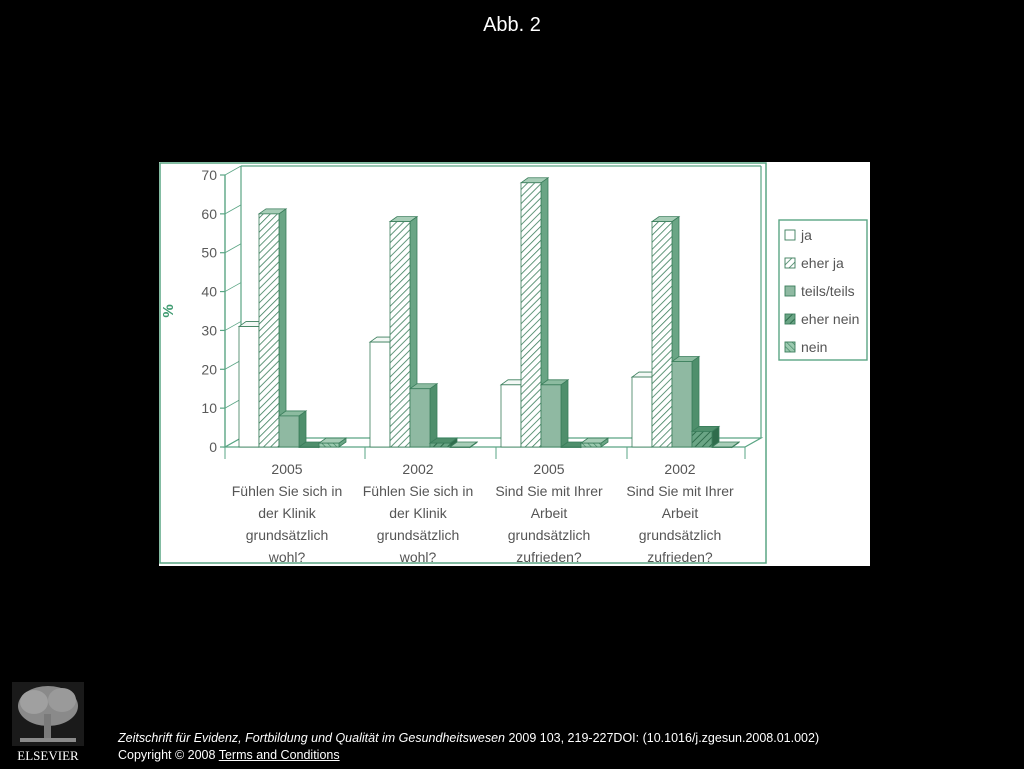 The image size is (1024, 769). What do you see at coordinates (209, 408) in the screenshot?
I see `y-tick-label: 10` at bounding box center [209, 408].